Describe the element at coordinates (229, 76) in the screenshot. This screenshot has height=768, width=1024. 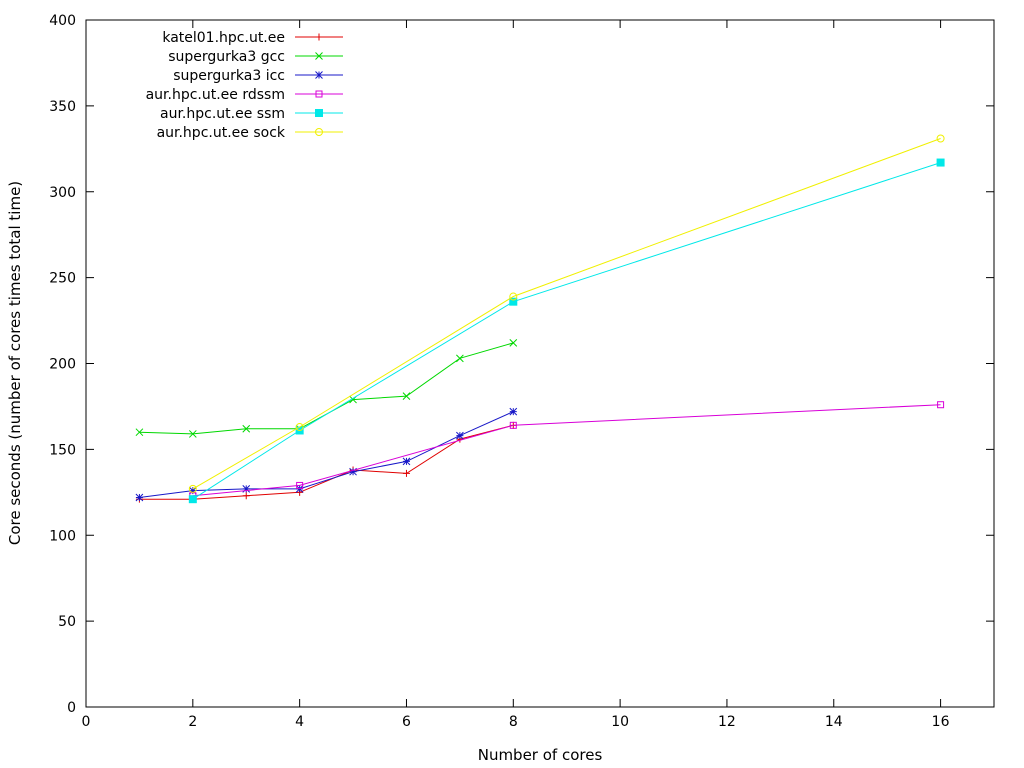
I see `legend-label: supergurka3 icc` at that location.